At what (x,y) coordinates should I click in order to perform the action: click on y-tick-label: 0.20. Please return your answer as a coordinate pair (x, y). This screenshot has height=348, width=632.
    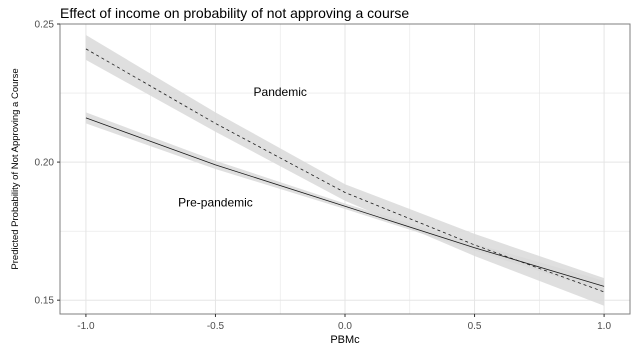
    Looking at the image, I should click on (45, 163).